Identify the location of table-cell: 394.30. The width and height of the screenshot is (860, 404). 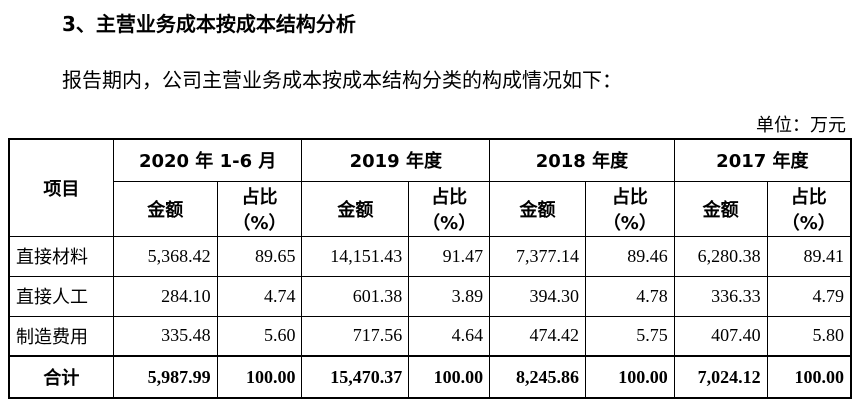
(537, 296).